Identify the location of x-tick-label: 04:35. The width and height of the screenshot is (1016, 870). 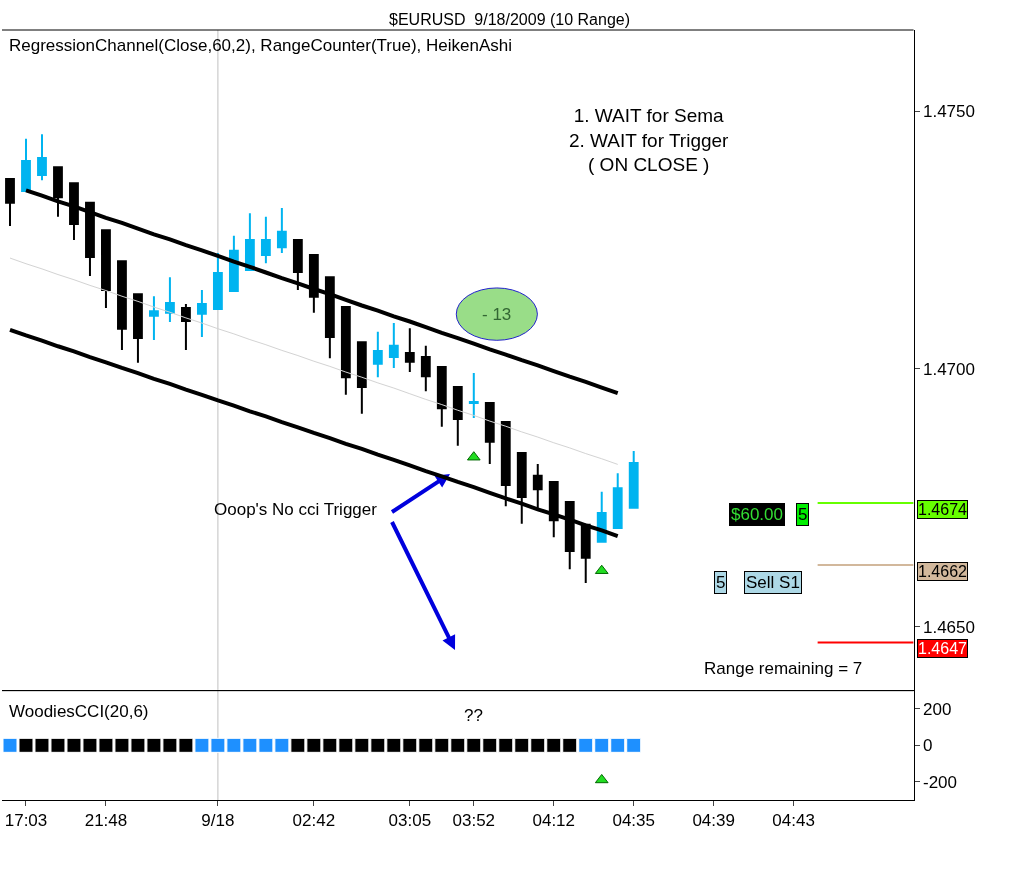
(633, 821).